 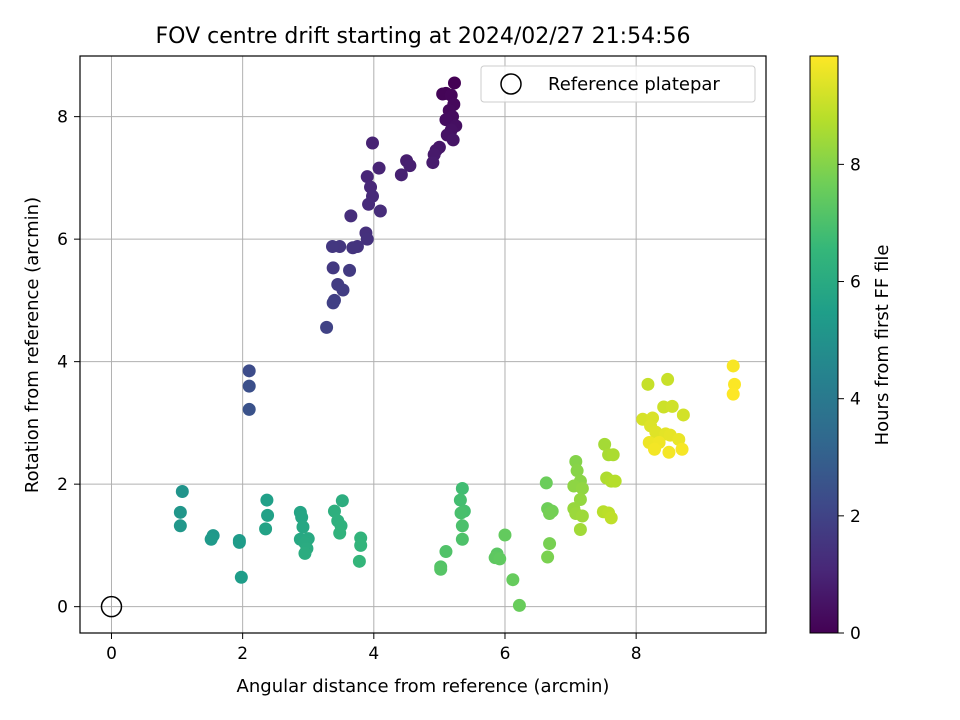 What do you see at coordinates (62, 485) in the screenshot?
I see `y-tick-label: 2` at bounding box center [62, 485].